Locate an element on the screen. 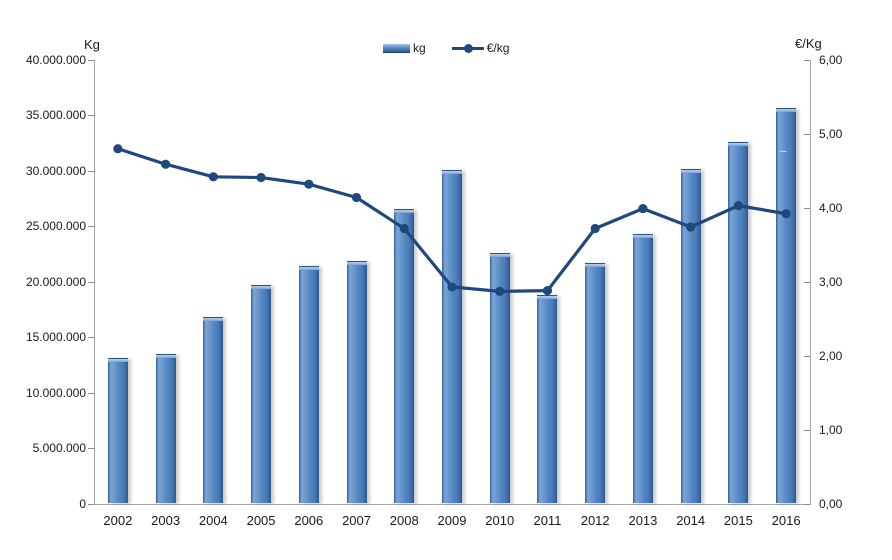  x-axis-label-2013: 2013 is located at coordinates (643, 520).